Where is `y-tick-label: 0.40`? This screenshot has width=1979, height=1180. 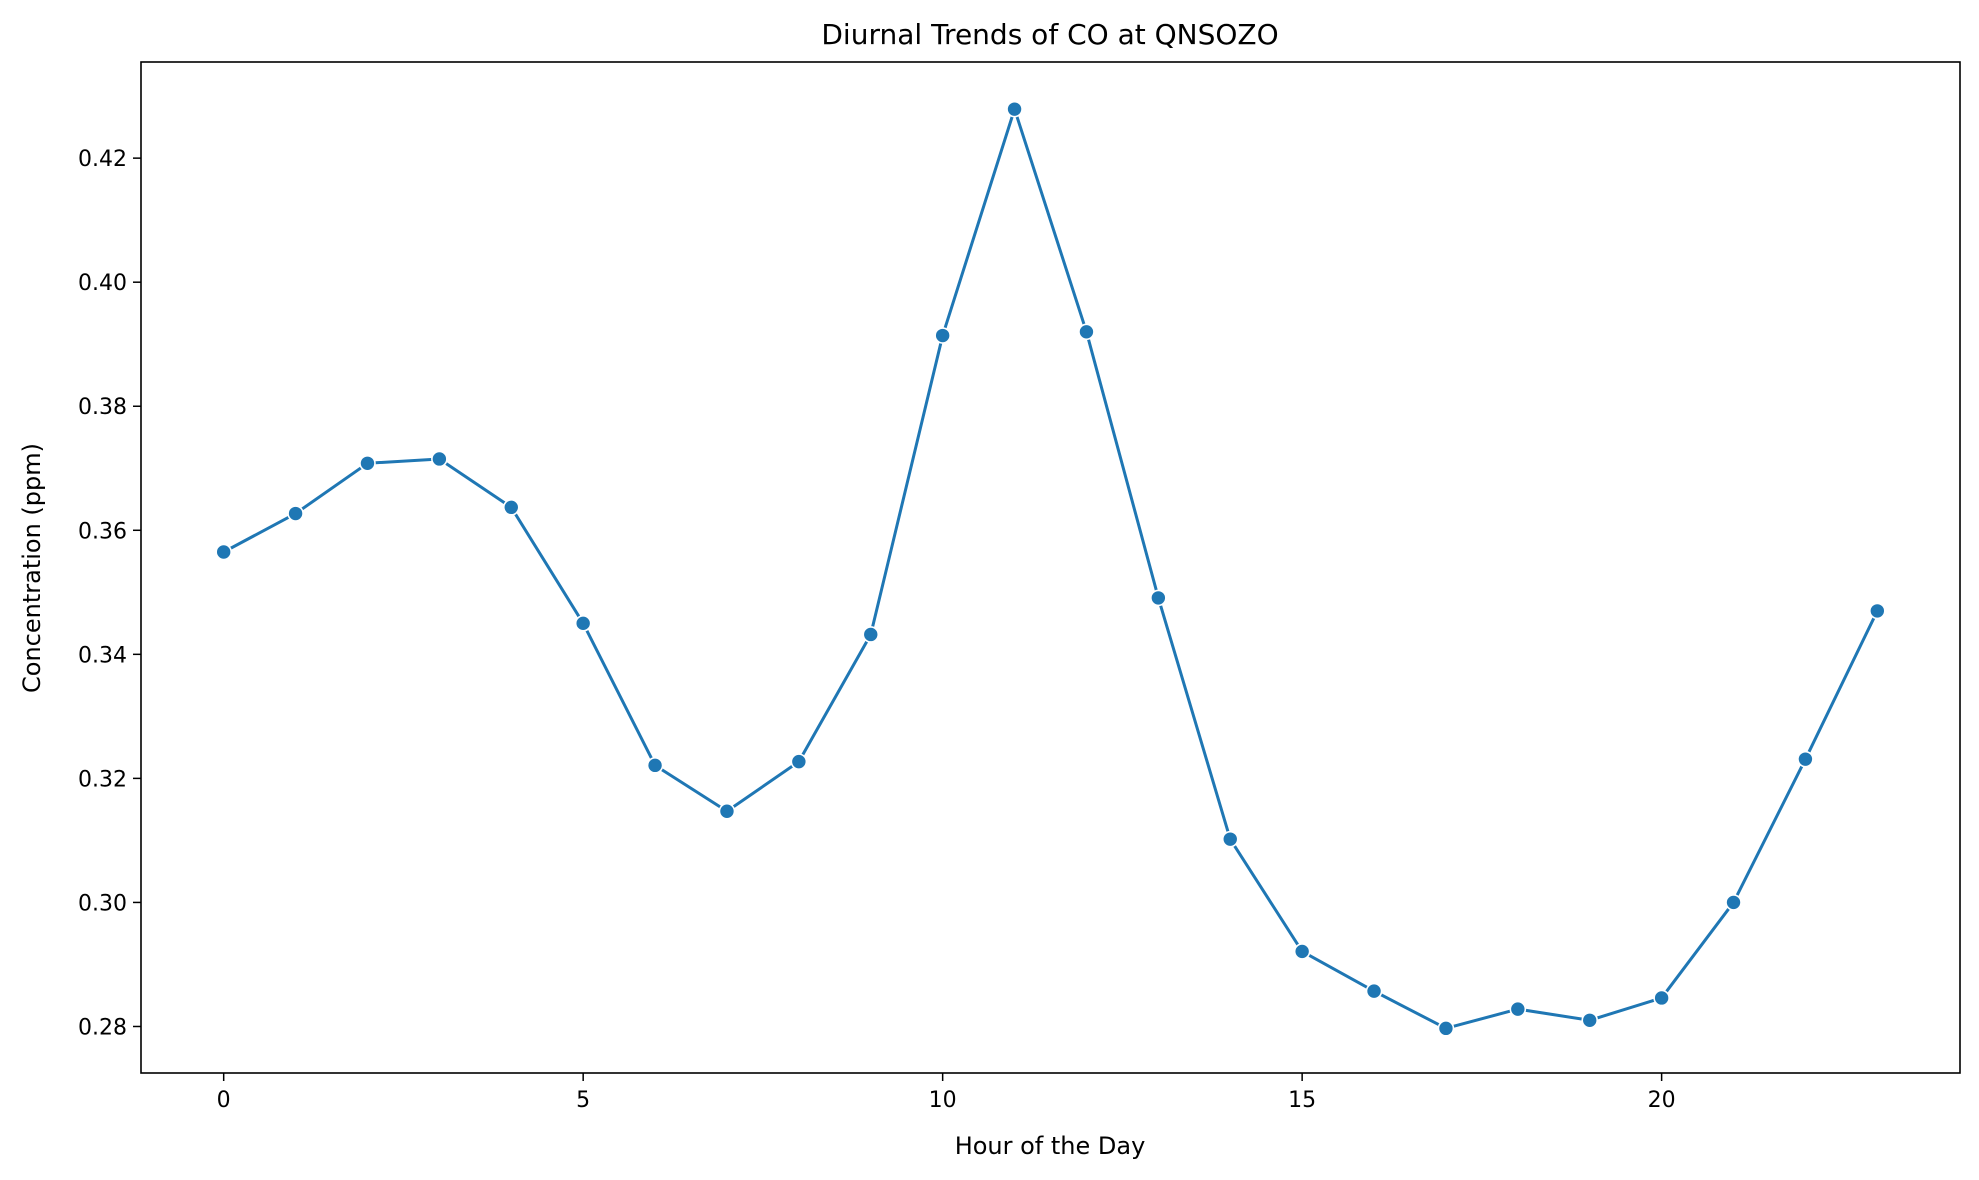
y-tick-label: 0.40 is located at coordinates (102, 283).